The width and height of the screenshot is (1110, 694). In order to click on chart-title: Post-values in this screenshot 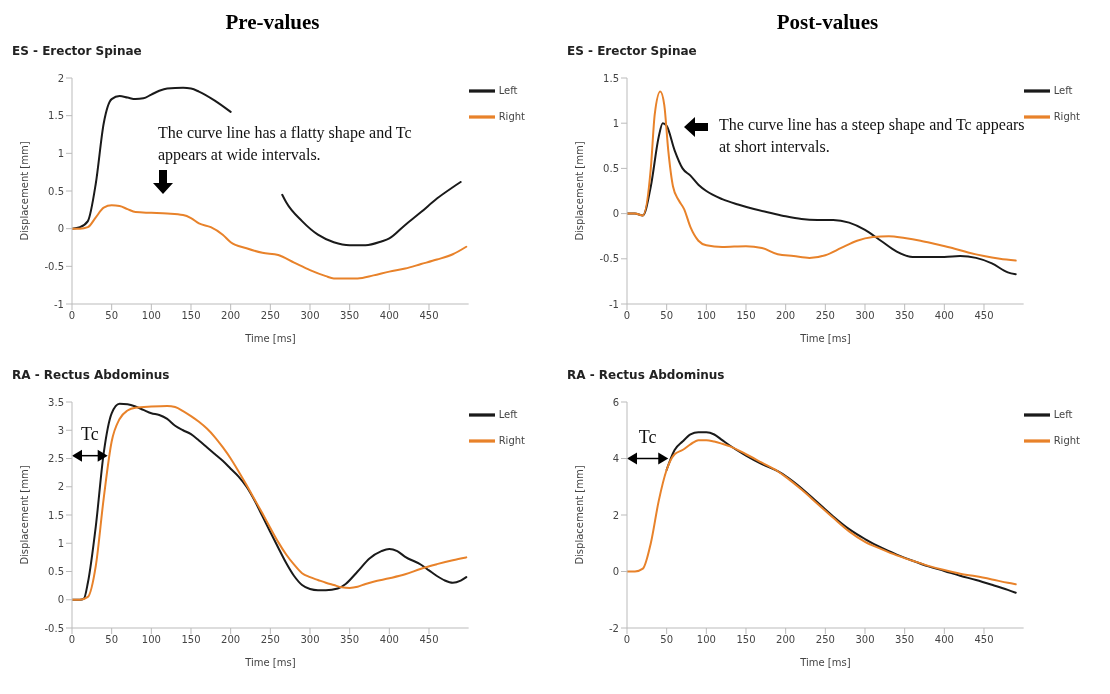, I will do `click(827, 22)`.